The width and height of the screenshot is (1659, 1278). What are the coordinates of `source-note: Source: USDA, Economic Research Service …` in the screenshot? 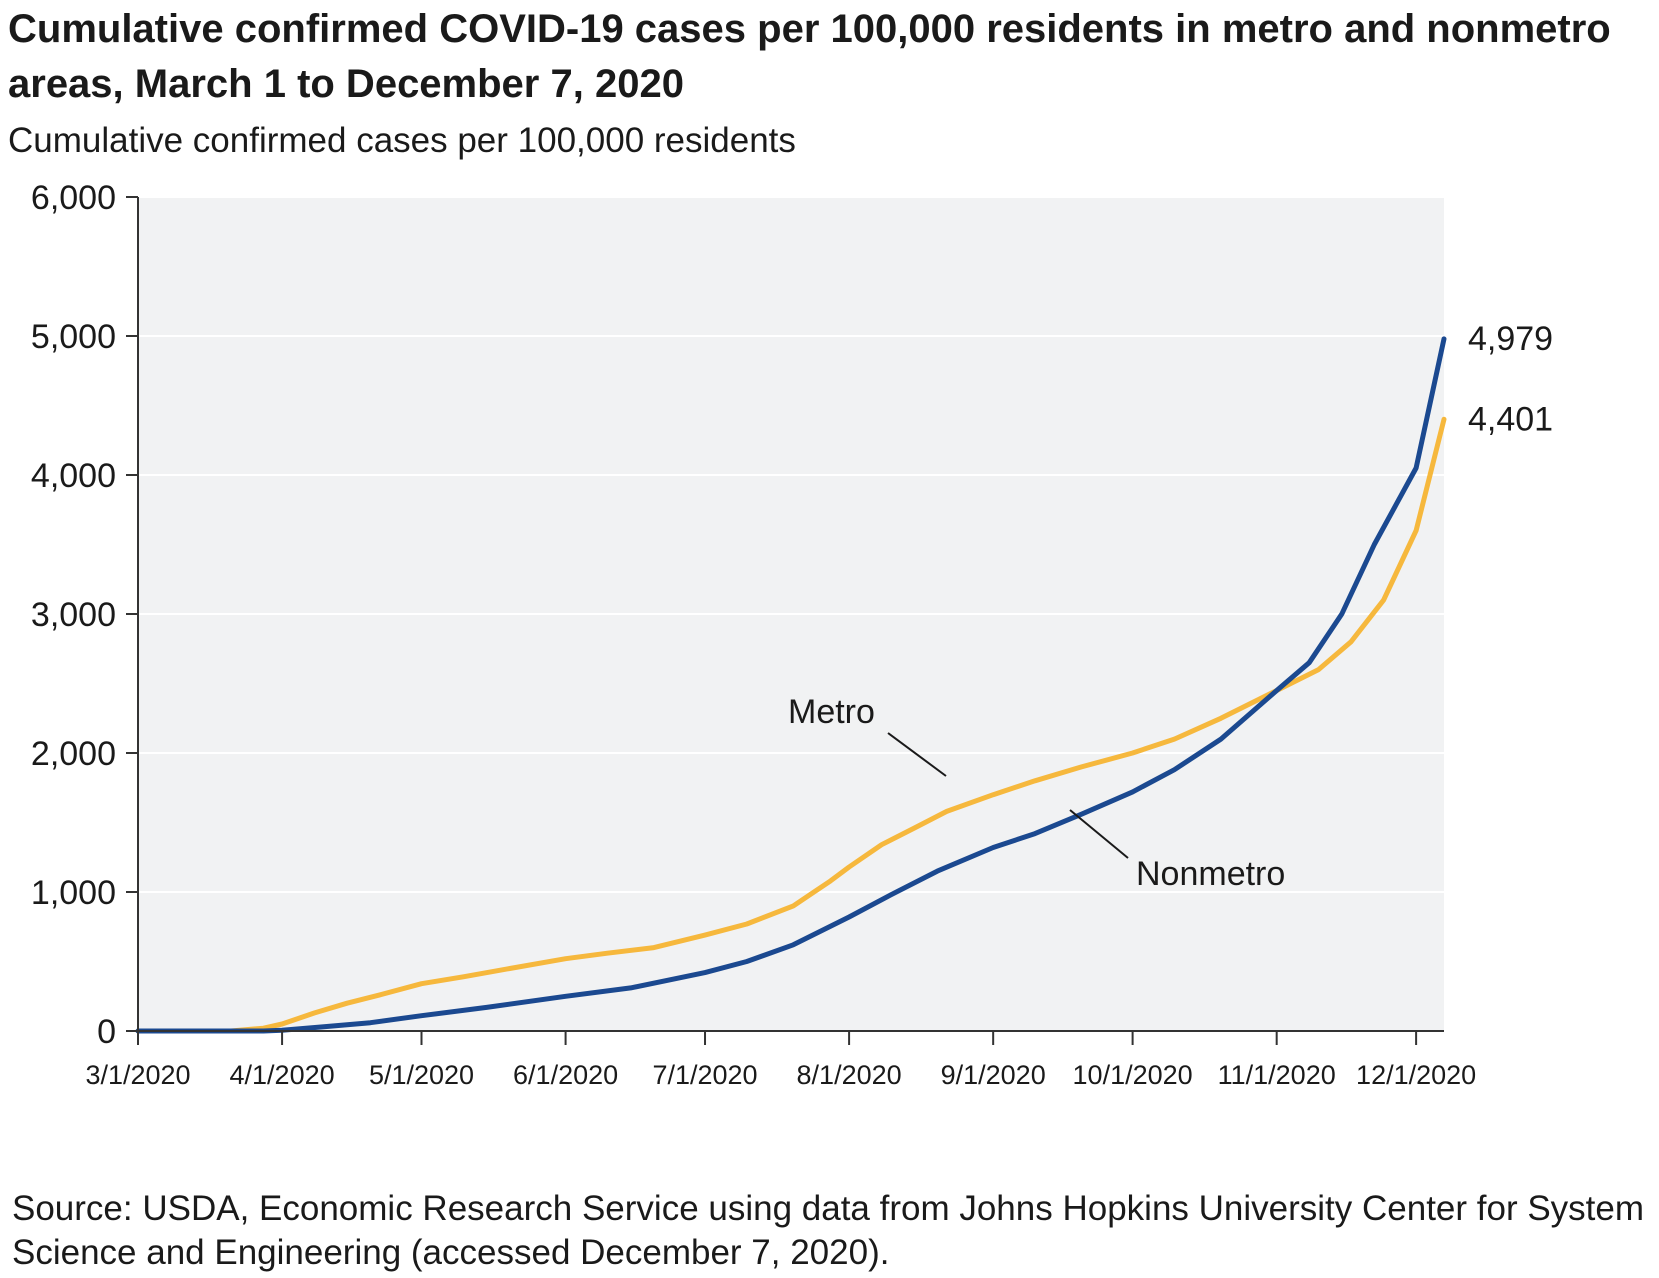 It's located at (828, 1230).